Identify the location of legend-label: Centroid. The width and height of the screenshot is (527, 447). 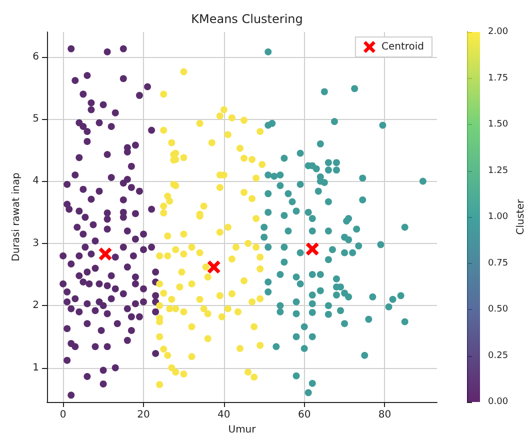
(402, 47).